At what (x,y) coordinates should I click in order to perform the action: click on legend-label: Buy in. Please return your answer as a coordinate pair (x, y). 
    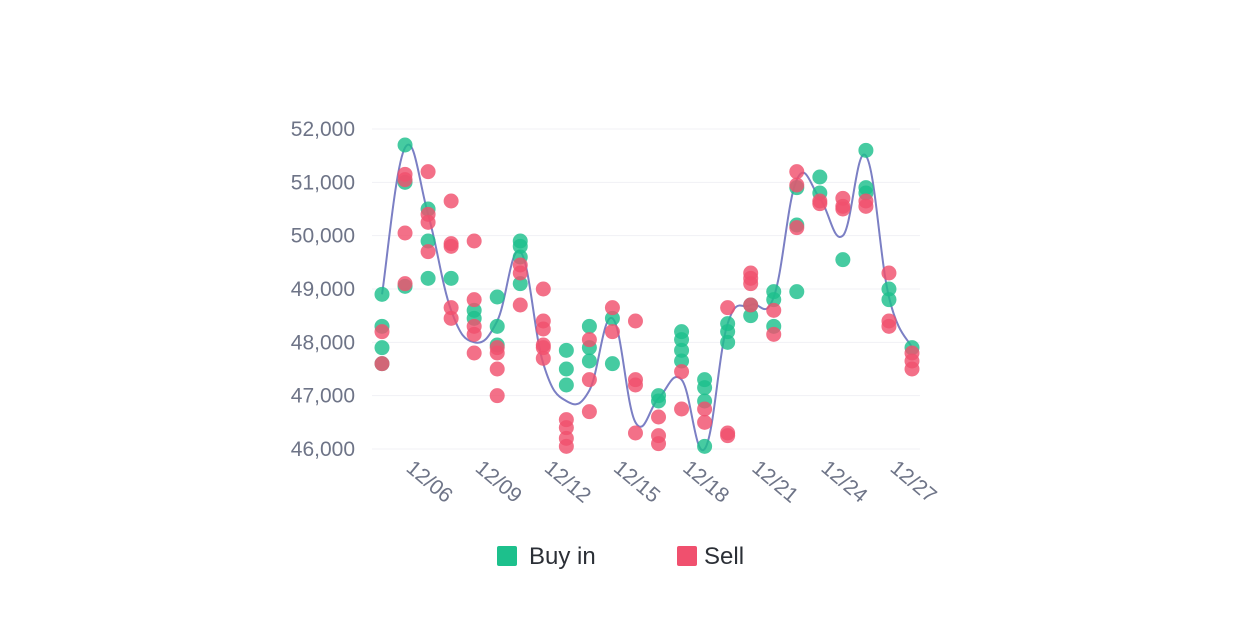
    Looking at the image, I should click on (562, 556).